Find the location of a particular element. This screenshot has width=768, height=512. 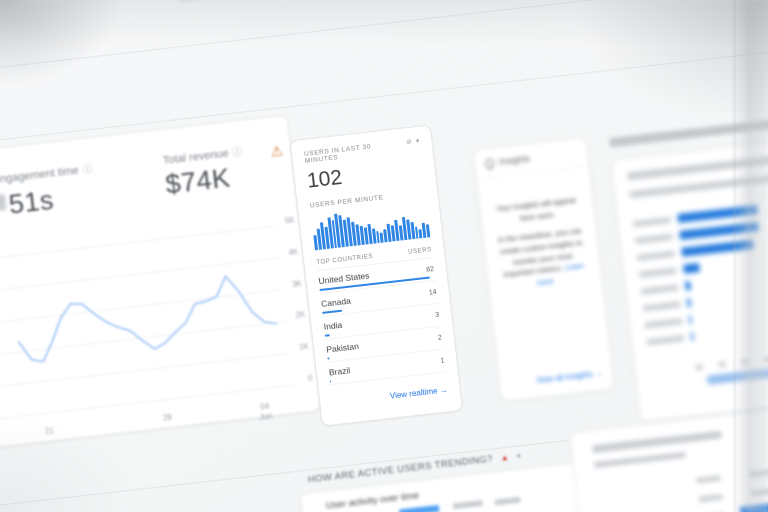

view-all-insights-link: View all insights → is located at coordinates (570, 377).